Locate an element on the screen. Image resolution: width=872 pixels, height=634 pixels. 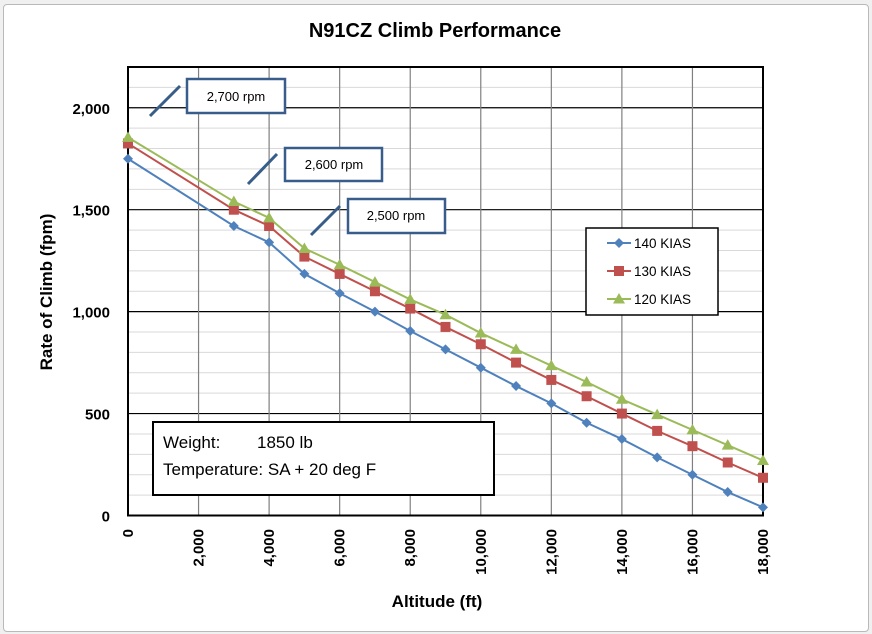
x-tick-label: 8,000 is located at coordinates (410, 548).